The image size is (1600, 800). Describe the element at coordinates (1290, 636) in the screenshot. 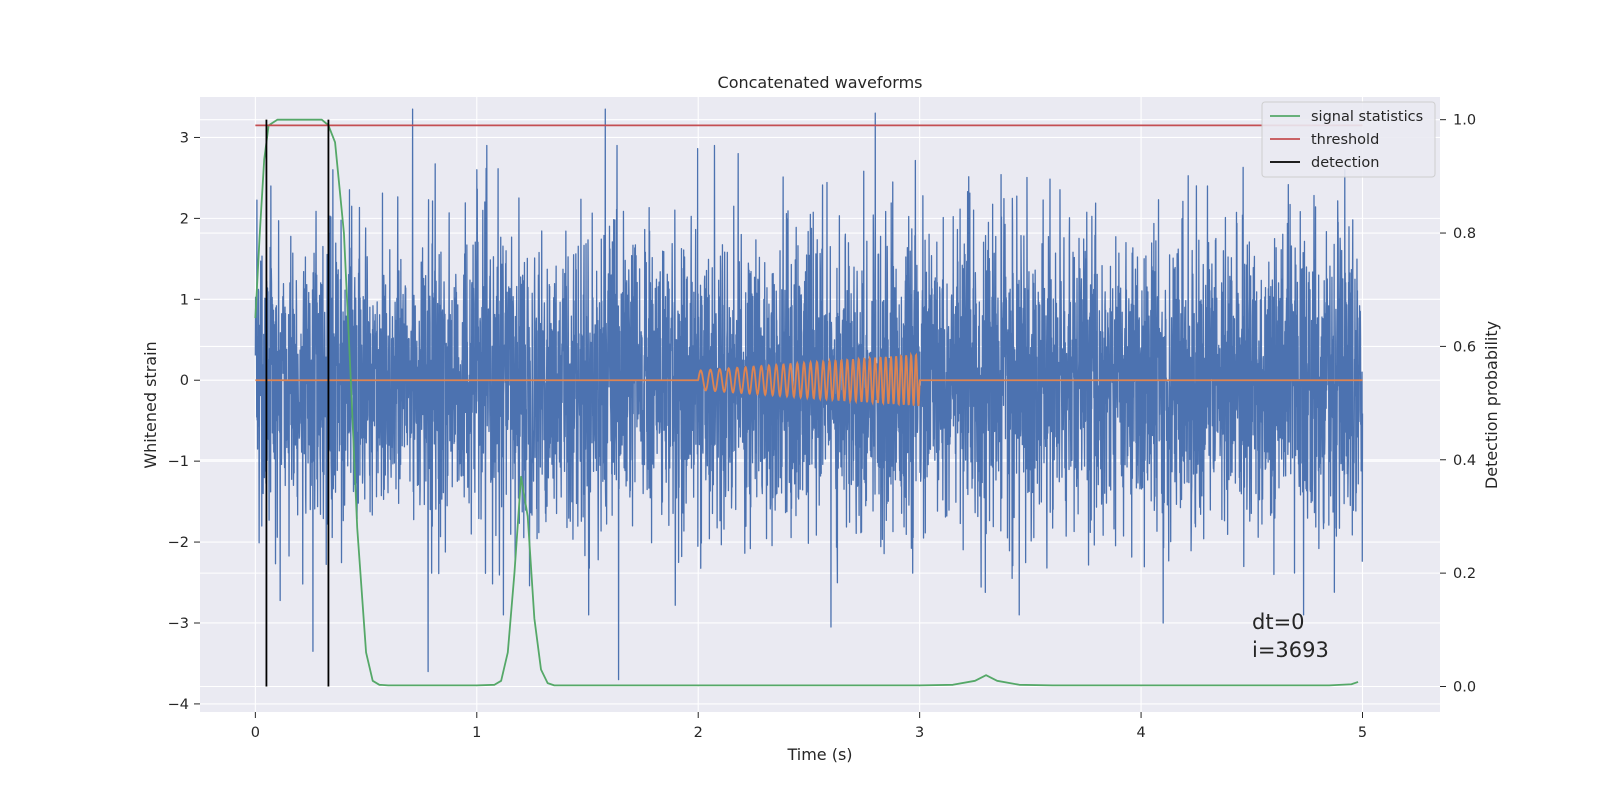

I see `annotation-box: dt=0 i=3693` at that location.